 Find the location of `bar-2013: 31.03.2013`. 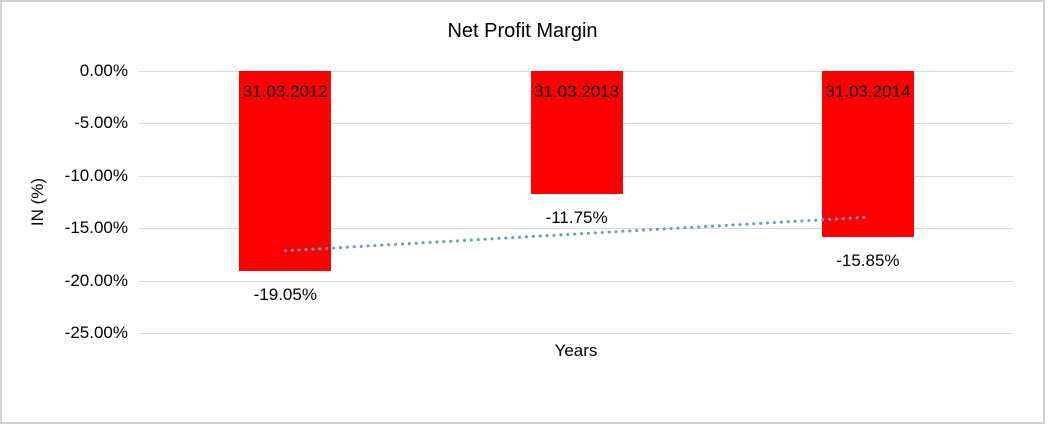

bar-2013: 31.03.2013 is located at coordinates (576, 133).